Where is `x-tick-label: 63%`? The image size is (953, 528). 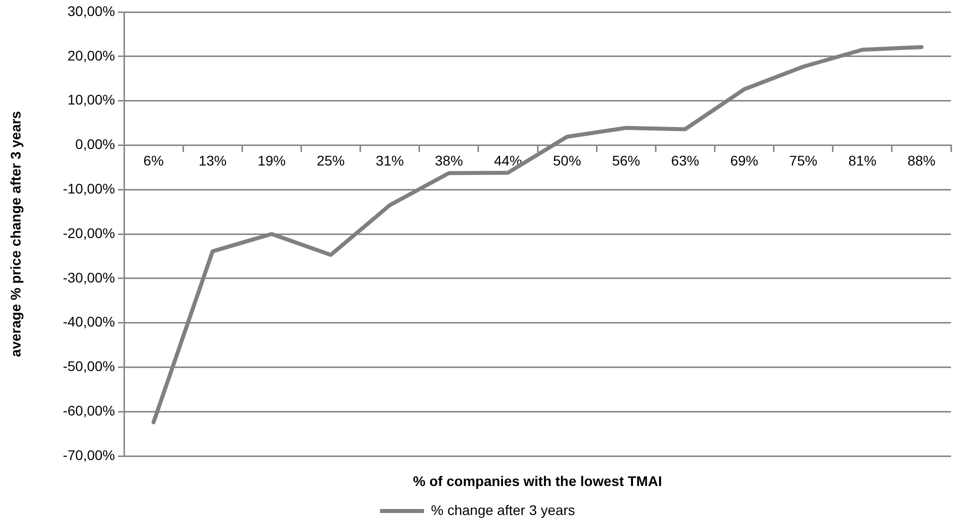
x-tick-label: 63% is located at coordinates (685, 160).